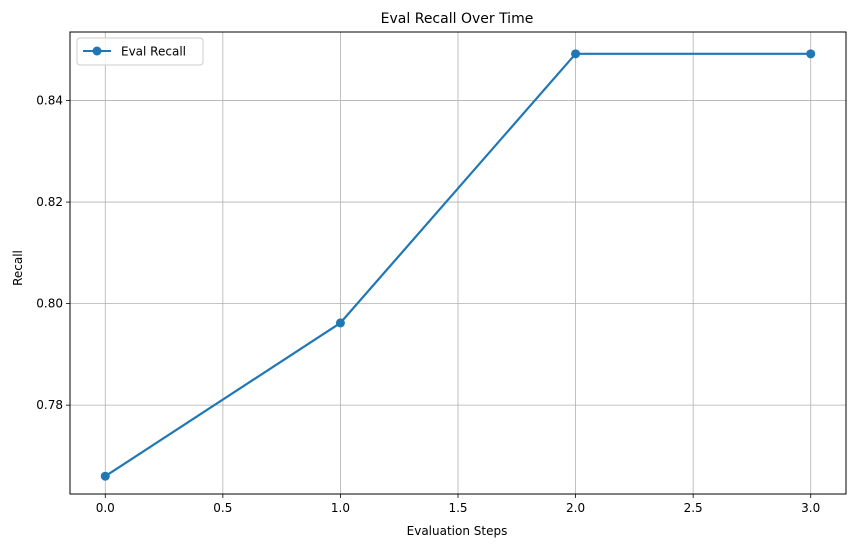 The image size is (855, 547). What do you see at coordinates (49, 202) in the screenshot?
I see `y-tick-label: 0.82` at bounding box center [49, 202].